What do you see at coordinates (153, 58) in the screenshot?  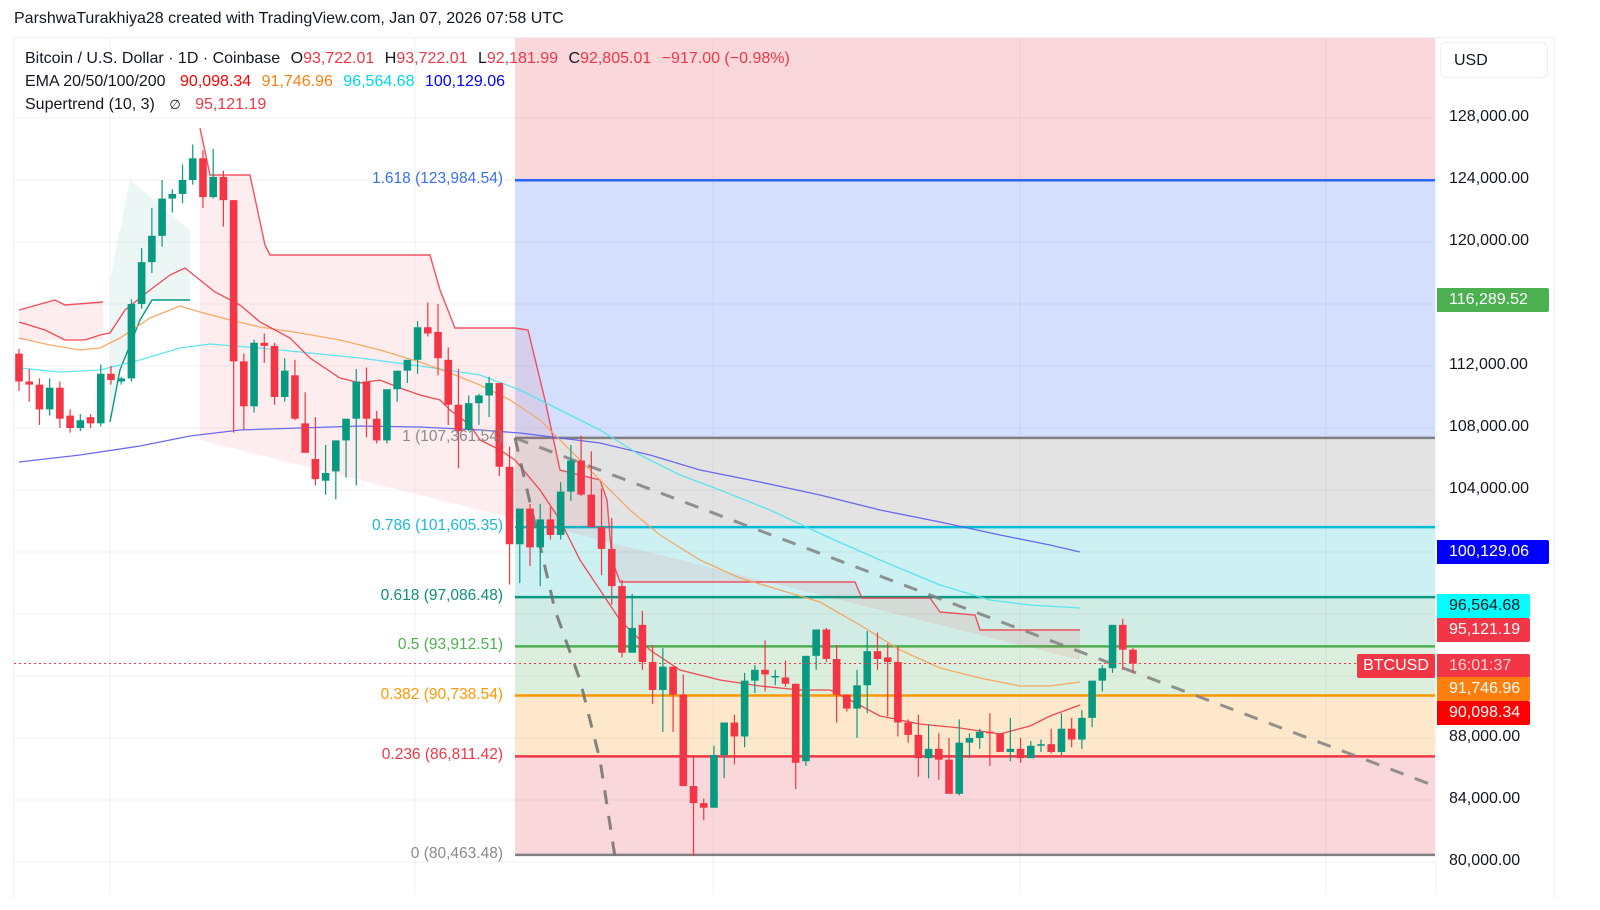 I see `symbol-title: Bitcoin / U.S. Dollar · 1D · Coinbase` at bounding box center [153, 58].